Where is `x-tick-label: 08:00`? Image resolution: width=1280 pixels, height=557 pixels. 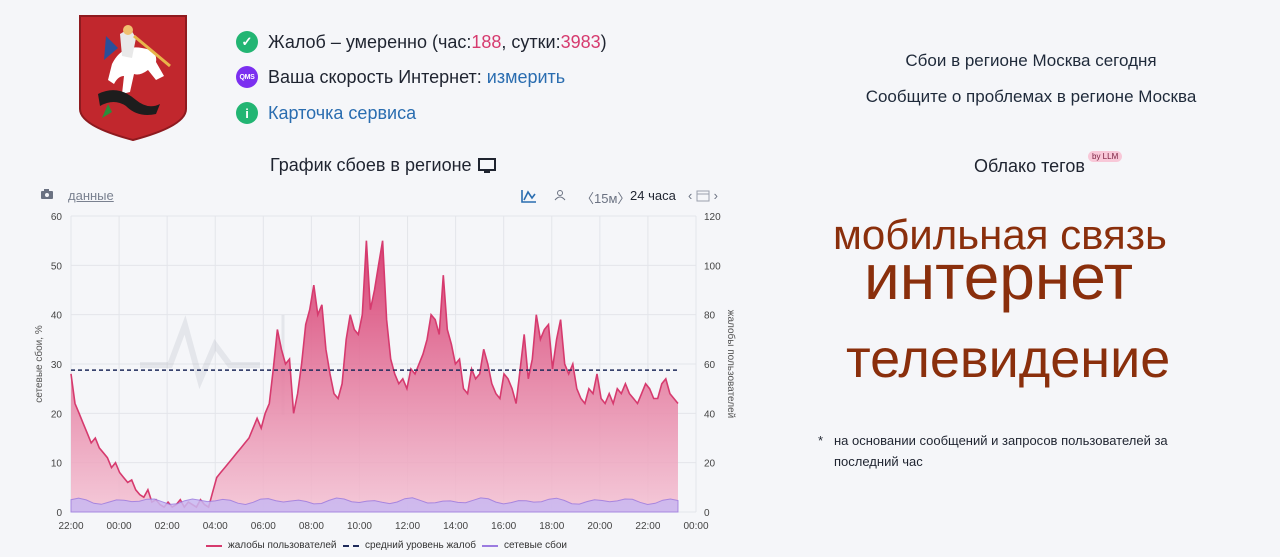 x-tick-label: 08:00 is located at coordinates (311, 526).